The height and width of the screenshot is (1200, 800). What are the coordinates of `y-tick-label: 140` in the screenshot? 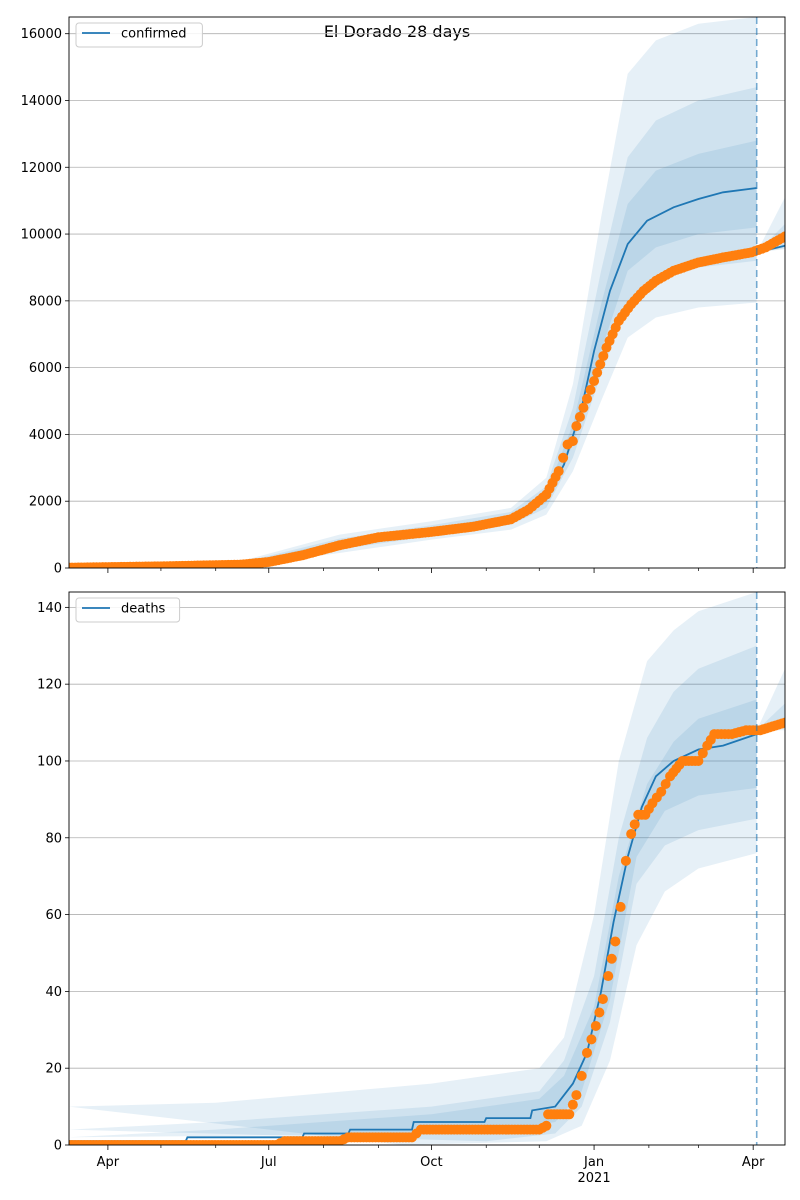 It's located at (49, 608).